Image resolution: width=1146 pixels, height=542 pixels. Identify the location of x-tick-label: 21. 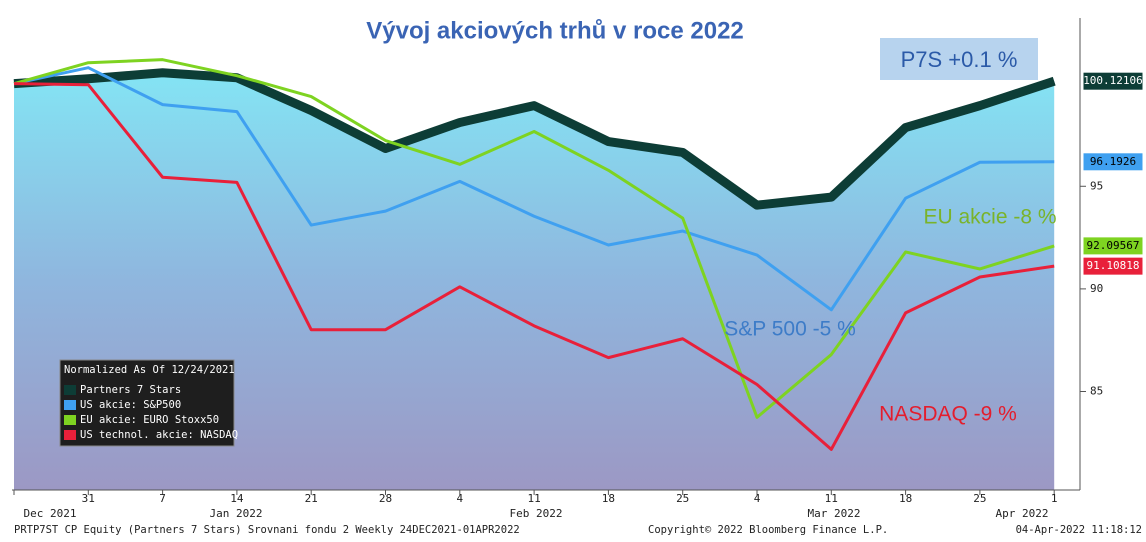
(311, 498).